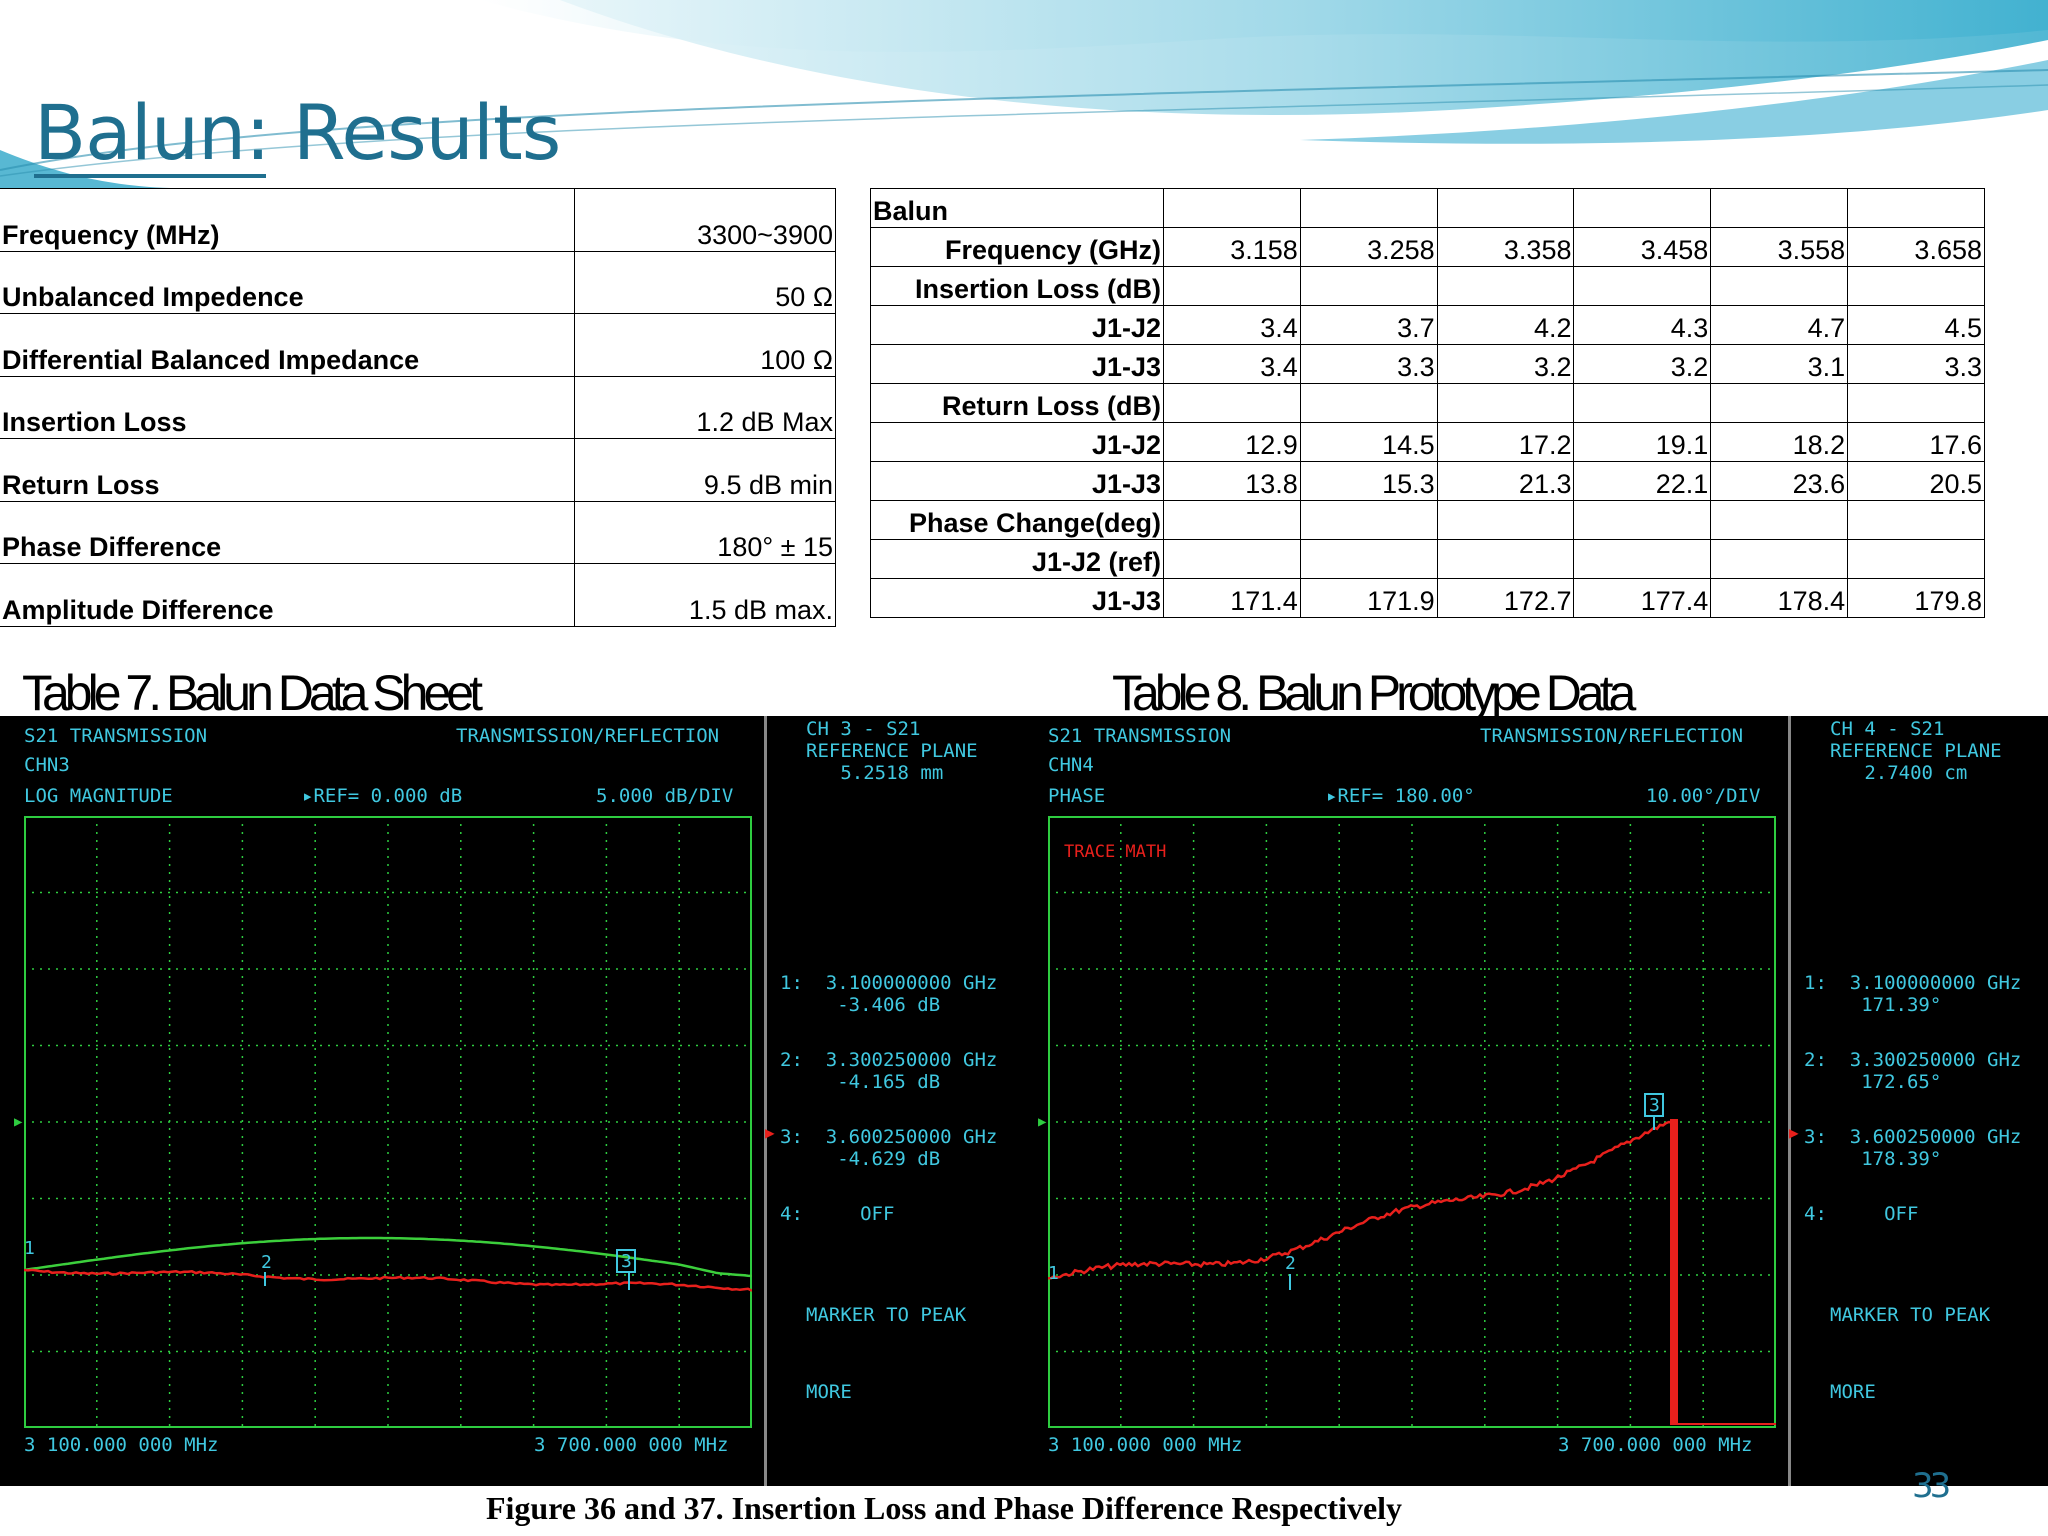 The width and height of the screenshot is (2048, 1536). What do you see at coordinates (1703, 796) in the screenshot?
I see `scope2-scale: 10.00°/DIV` at bounding box center [1703, 796].